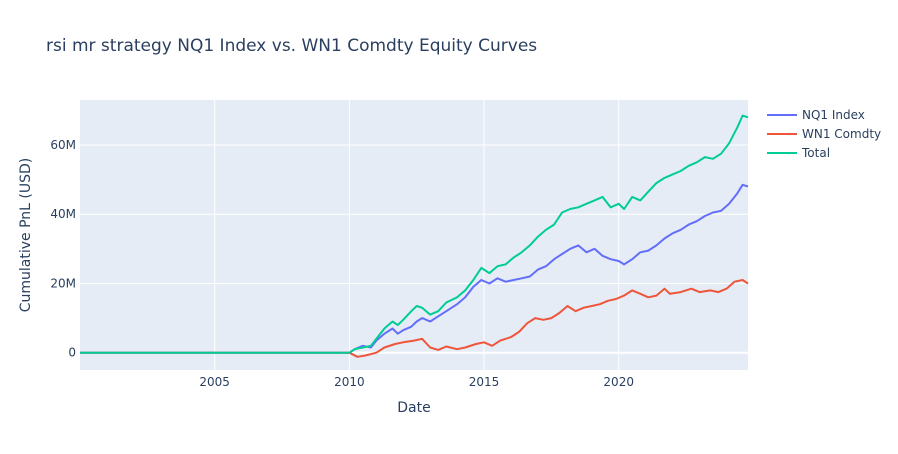 The image size is (898, 454). I want to click on y-tick-label: 20M, so click(63, 283).